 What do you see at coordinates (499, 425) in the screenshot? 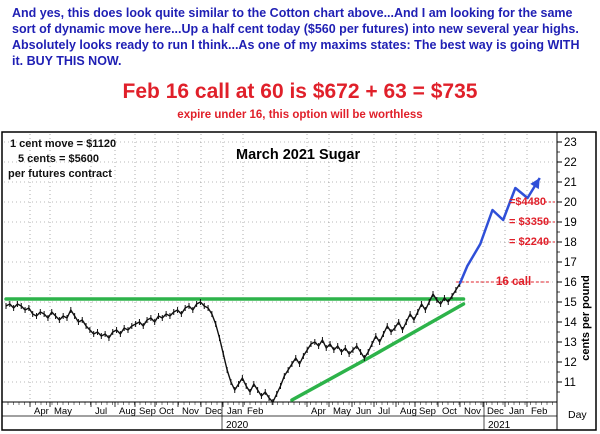
I see `x-year-label: 2021` at bounding box center [499, 425].